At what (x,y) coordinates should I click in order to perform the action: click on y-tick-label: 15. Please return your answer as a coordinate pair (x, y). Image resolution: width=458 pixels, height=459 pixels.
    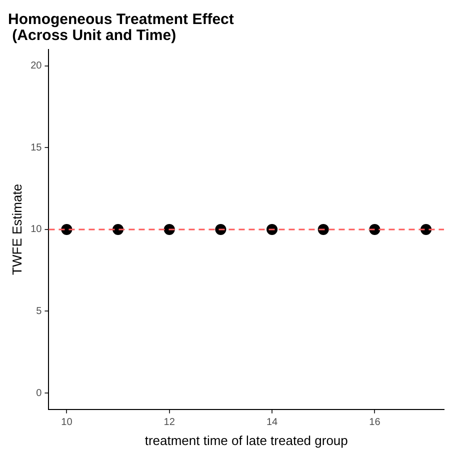
    Looking at the image, I should click on (36, 148).